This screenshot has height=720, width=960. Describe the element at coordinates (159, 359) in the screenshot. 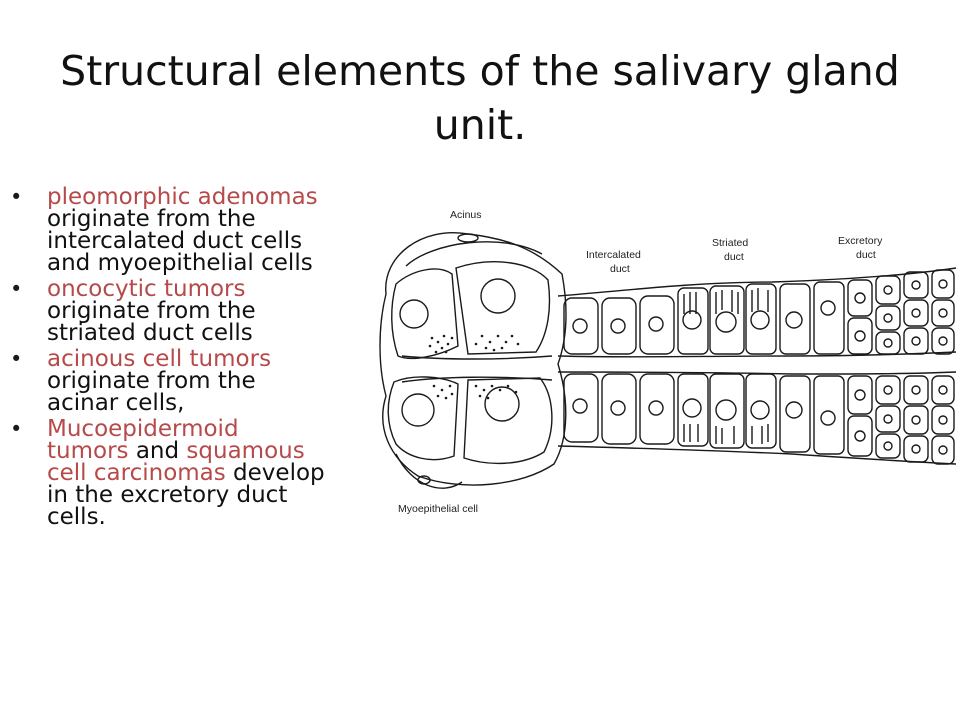

I see `bullet-highlight: acinous cell tumors` at that location.